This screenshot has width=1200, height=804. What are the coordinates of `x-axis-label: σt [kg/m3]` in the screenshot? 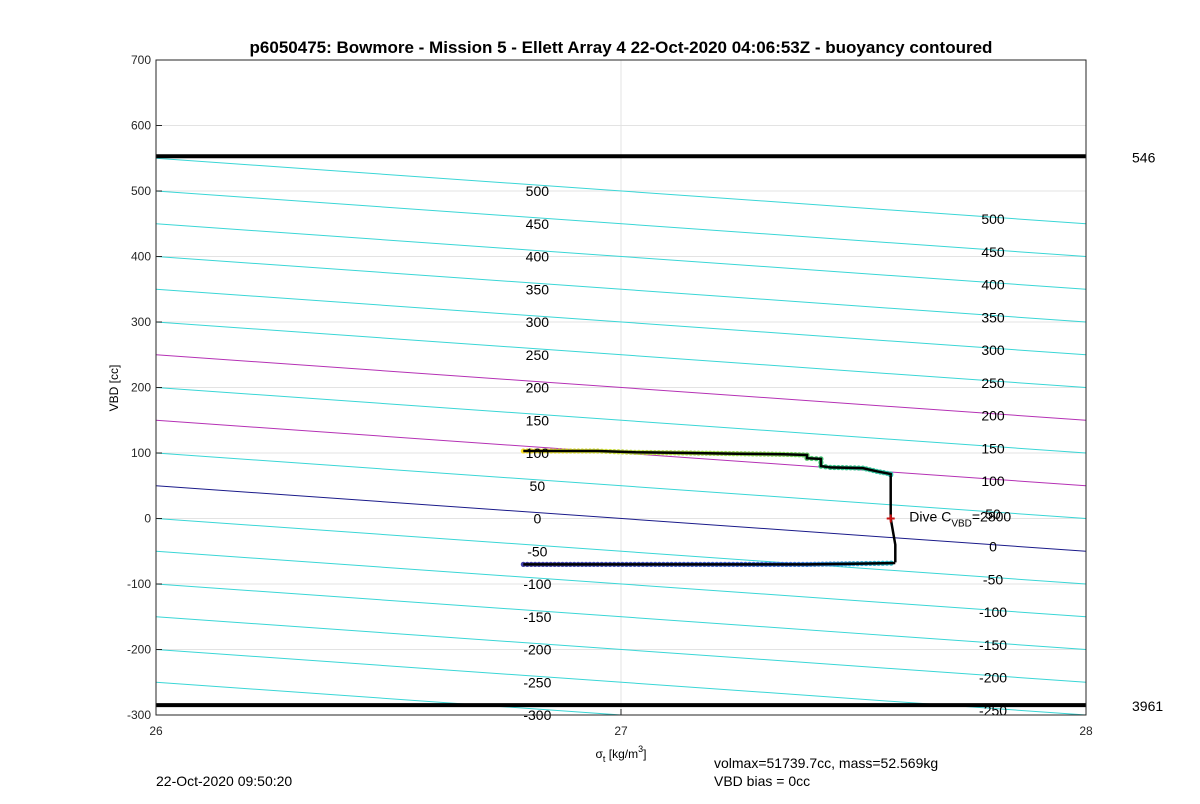 It's located at (621, 754).